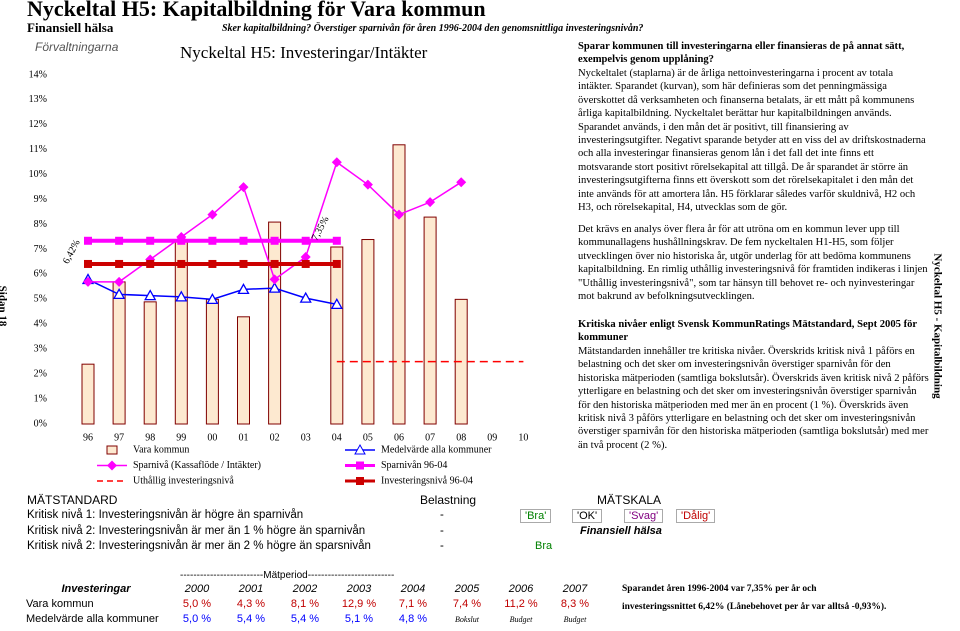  What do you see at coordinates (96, 589) in the screenshot?
I see `column-header: Investeringar` at bounding box center [96, 589].